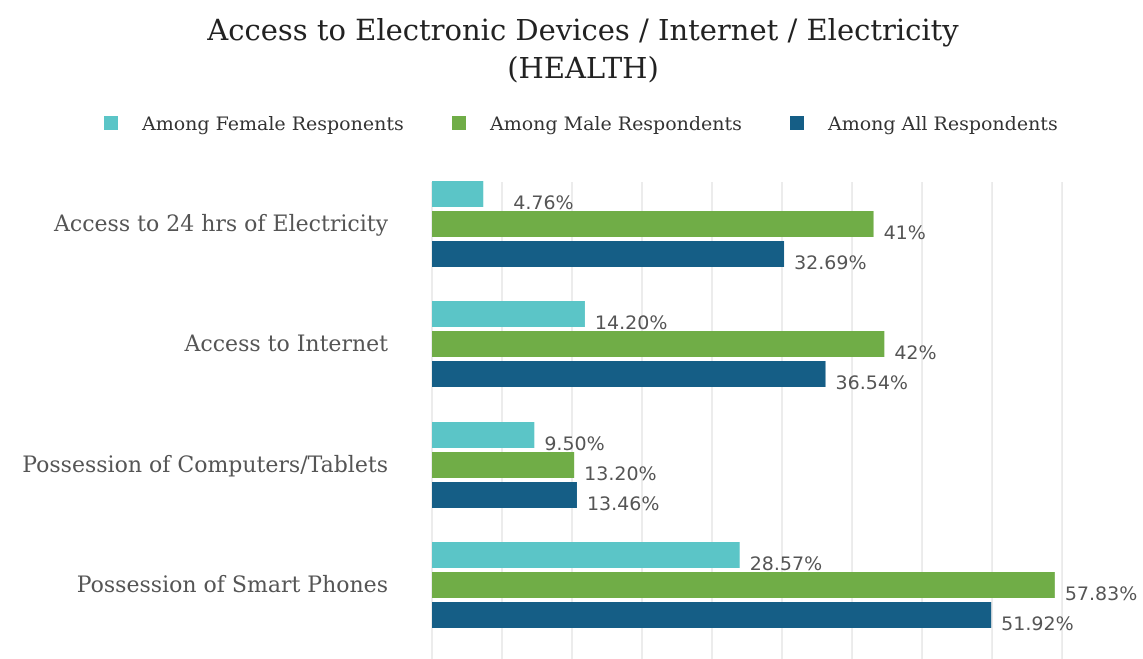 This screenshot has height=659, width=1143. Describe the element at coordinates (786, 564) in the screenshot. I see `data-label: 28.57%` at that location.